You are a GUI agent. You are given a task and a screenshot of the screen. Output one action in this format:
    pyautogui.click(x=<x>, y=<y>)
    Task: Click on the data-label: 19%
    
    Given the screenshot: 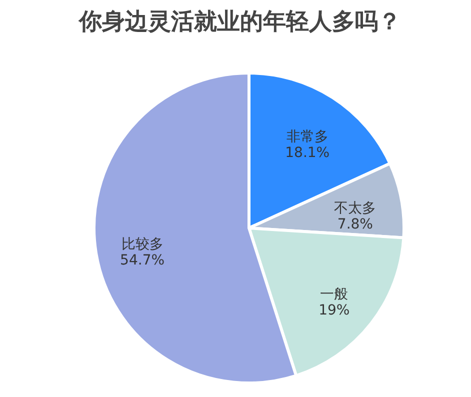 What is the action you would take?
    pyautogui.click(x=334, y=310)
    